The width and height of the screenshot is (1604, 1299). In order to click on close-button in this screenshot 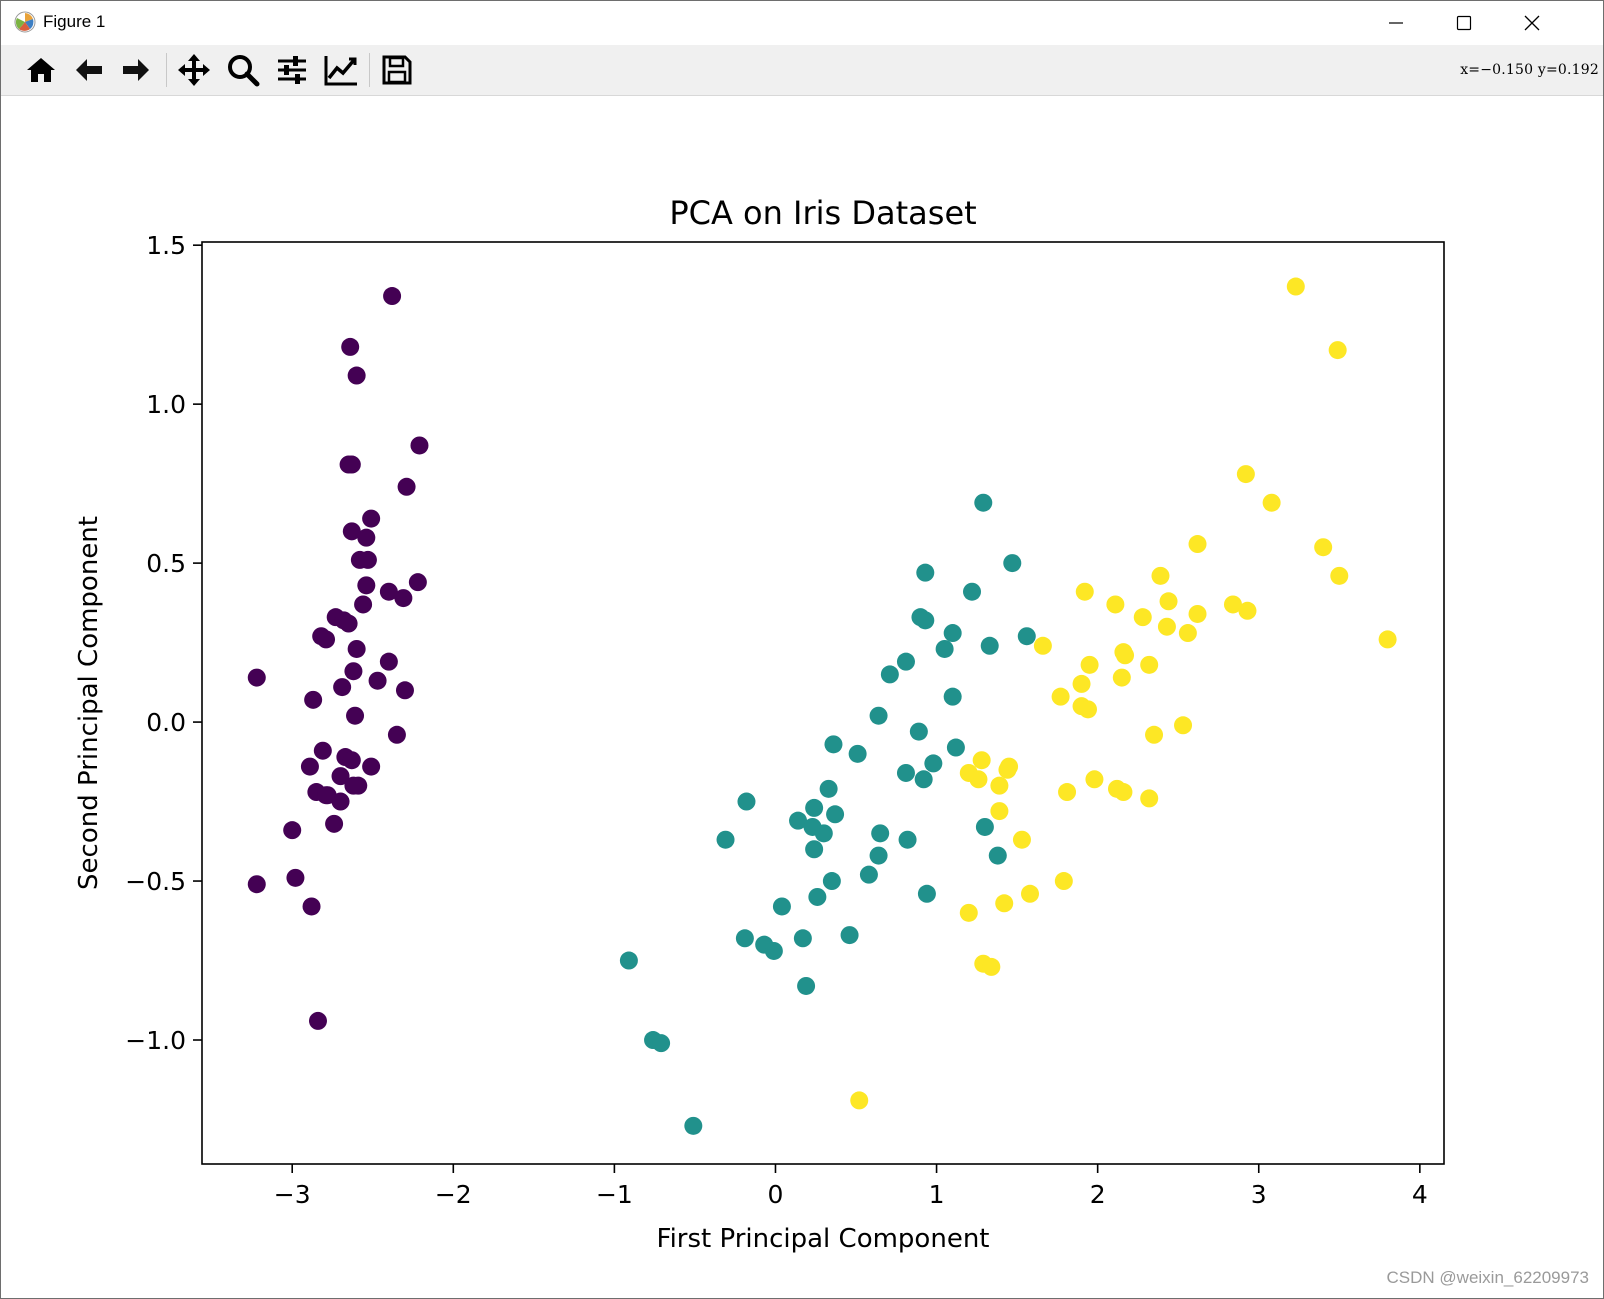, I will do `click(1532, 23)`.